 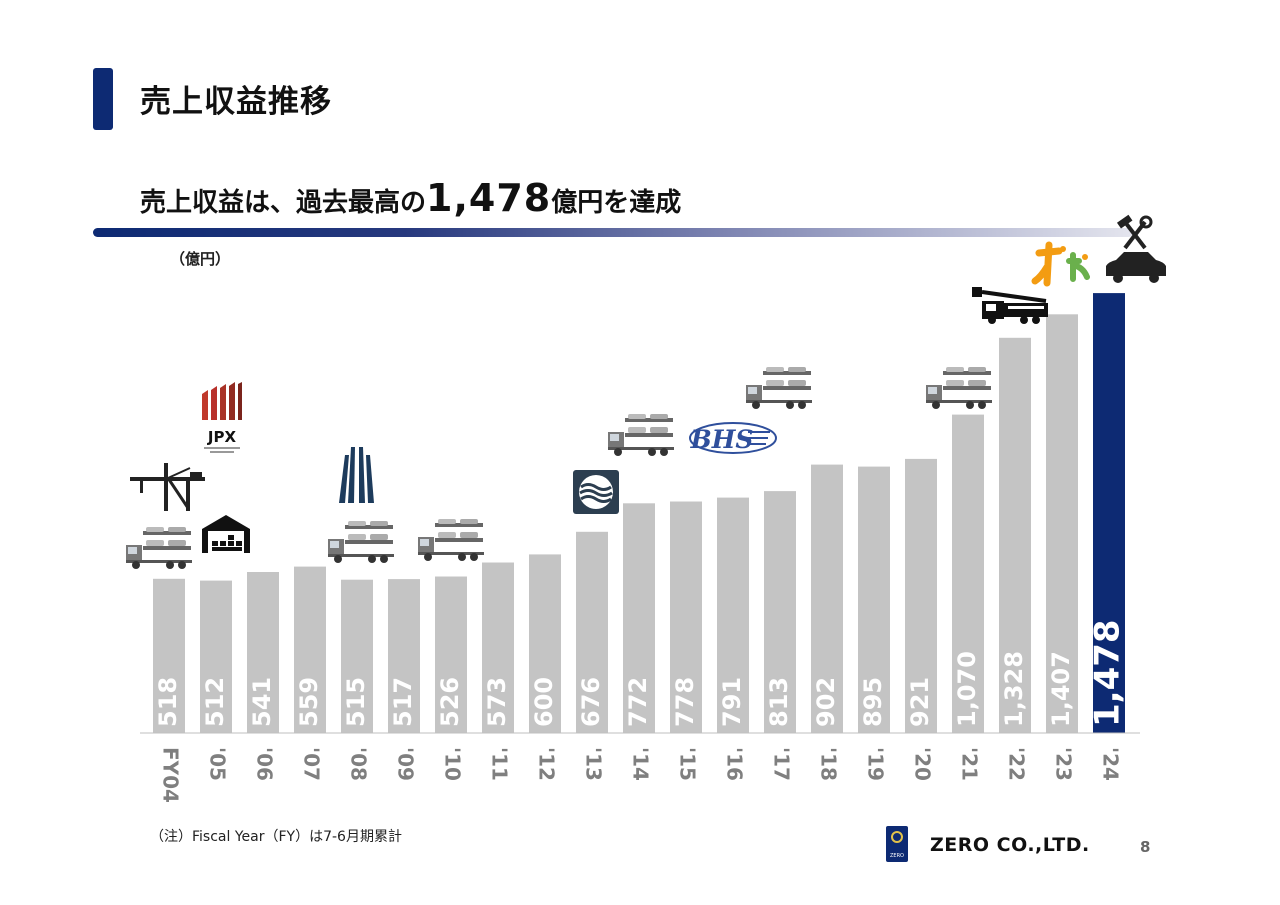 What do you see at coordinates (547, 764) in the screenshot?
I see `x-tick-label: '12` at bounding box center [547, 764].